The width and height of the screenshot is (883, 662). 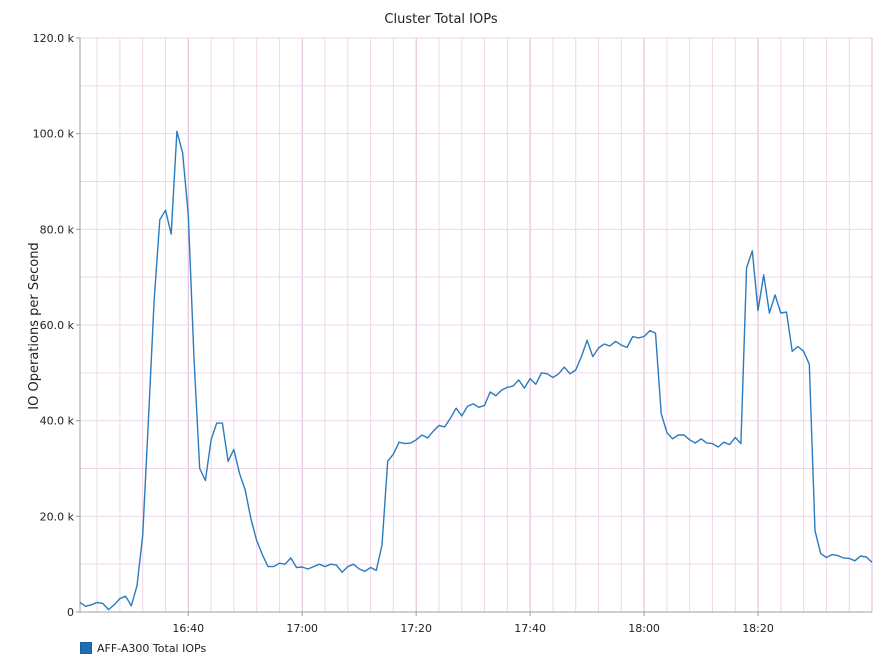 I want to click on x-tick-label: 17:00, so click(x=302, y=628).